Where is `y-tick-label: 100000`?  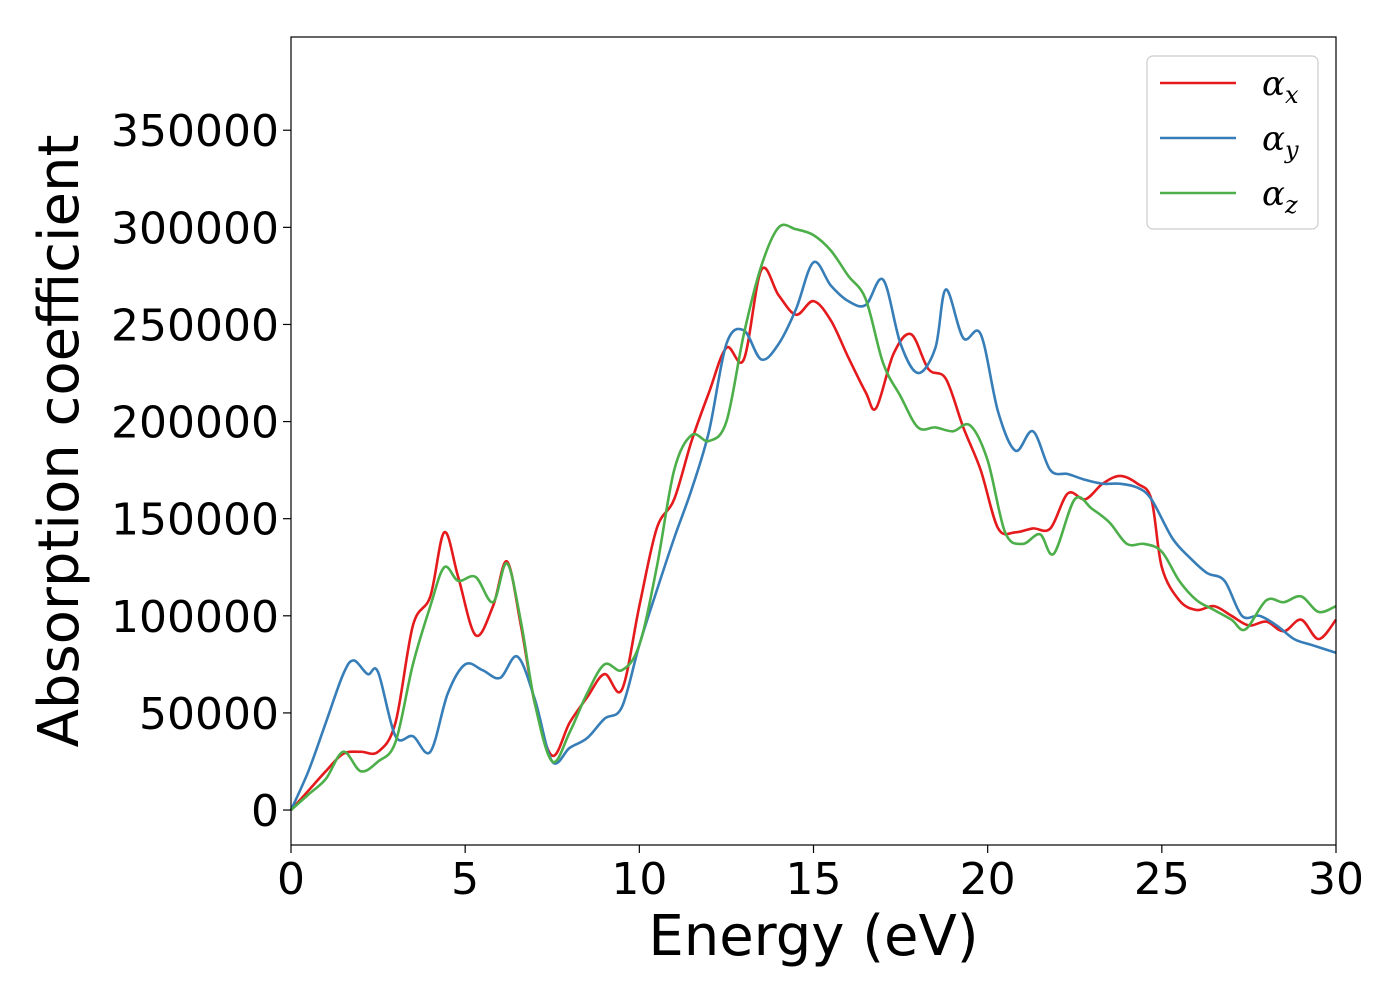
y-tick-label: 100000 is located at coordinates (195, 617).